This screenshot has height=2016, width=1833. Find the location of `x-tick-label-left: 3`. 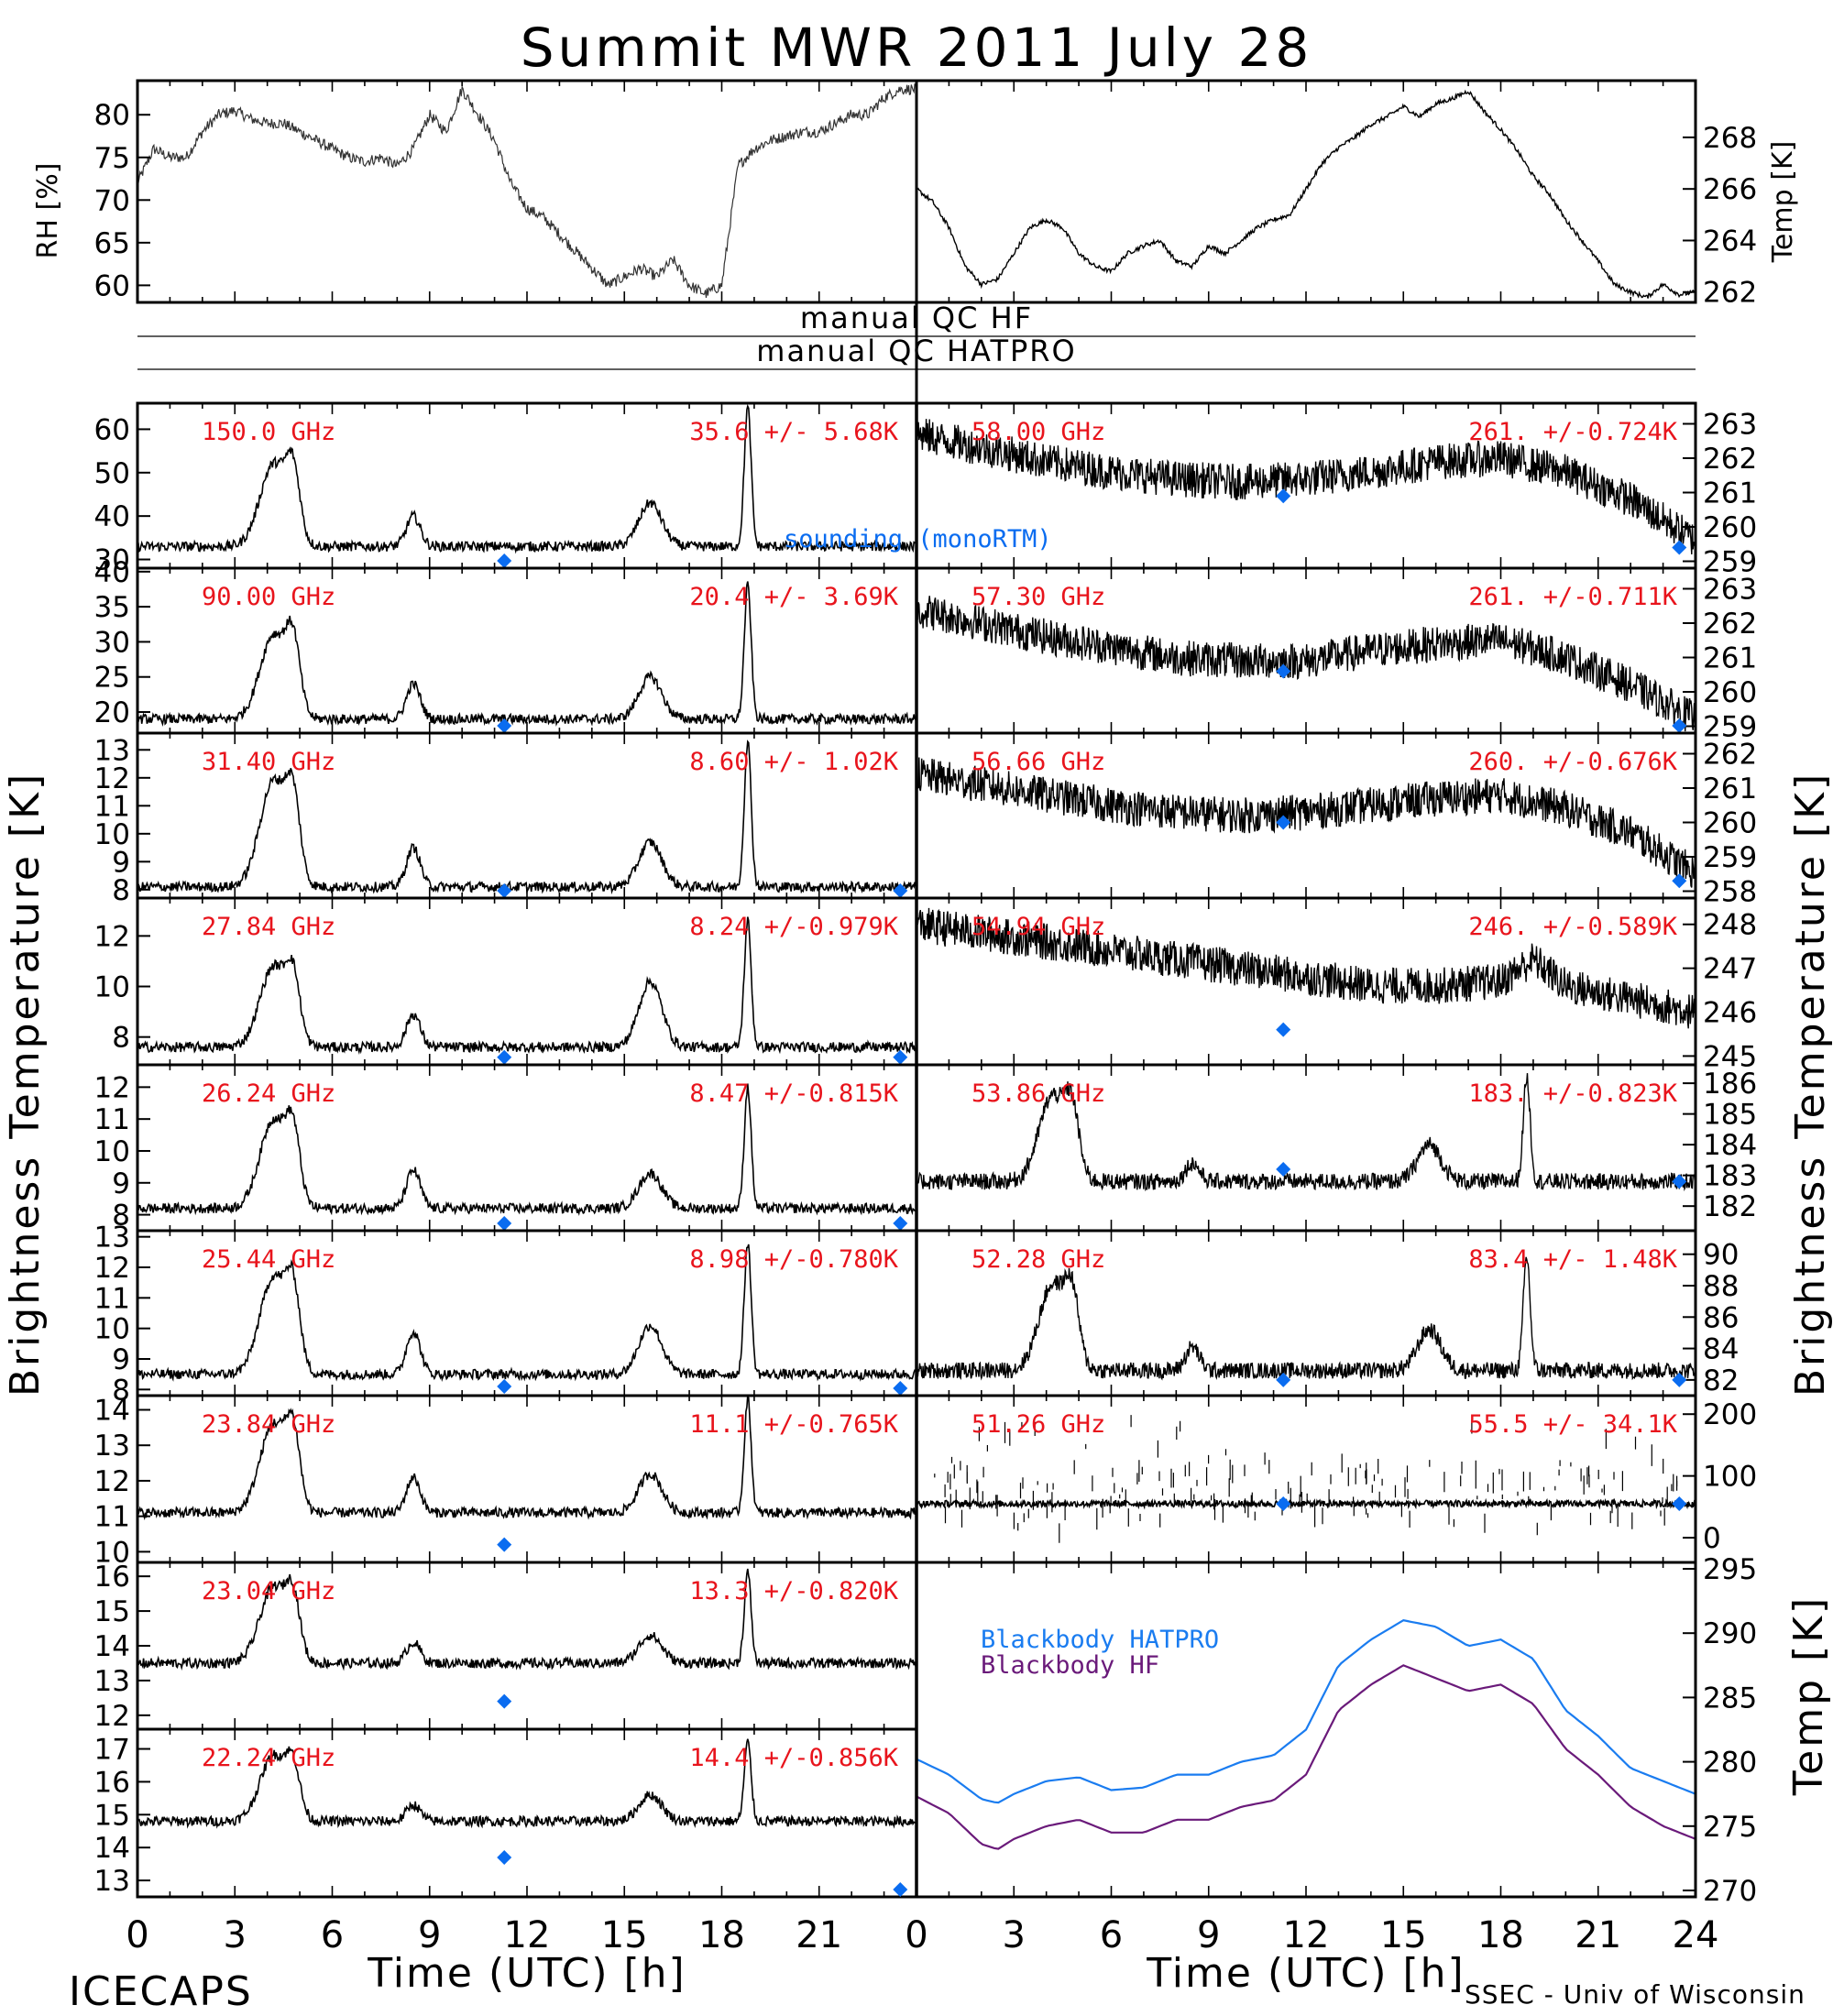

x-tick-label-left: 3 is located at coordinates (235, 1935).